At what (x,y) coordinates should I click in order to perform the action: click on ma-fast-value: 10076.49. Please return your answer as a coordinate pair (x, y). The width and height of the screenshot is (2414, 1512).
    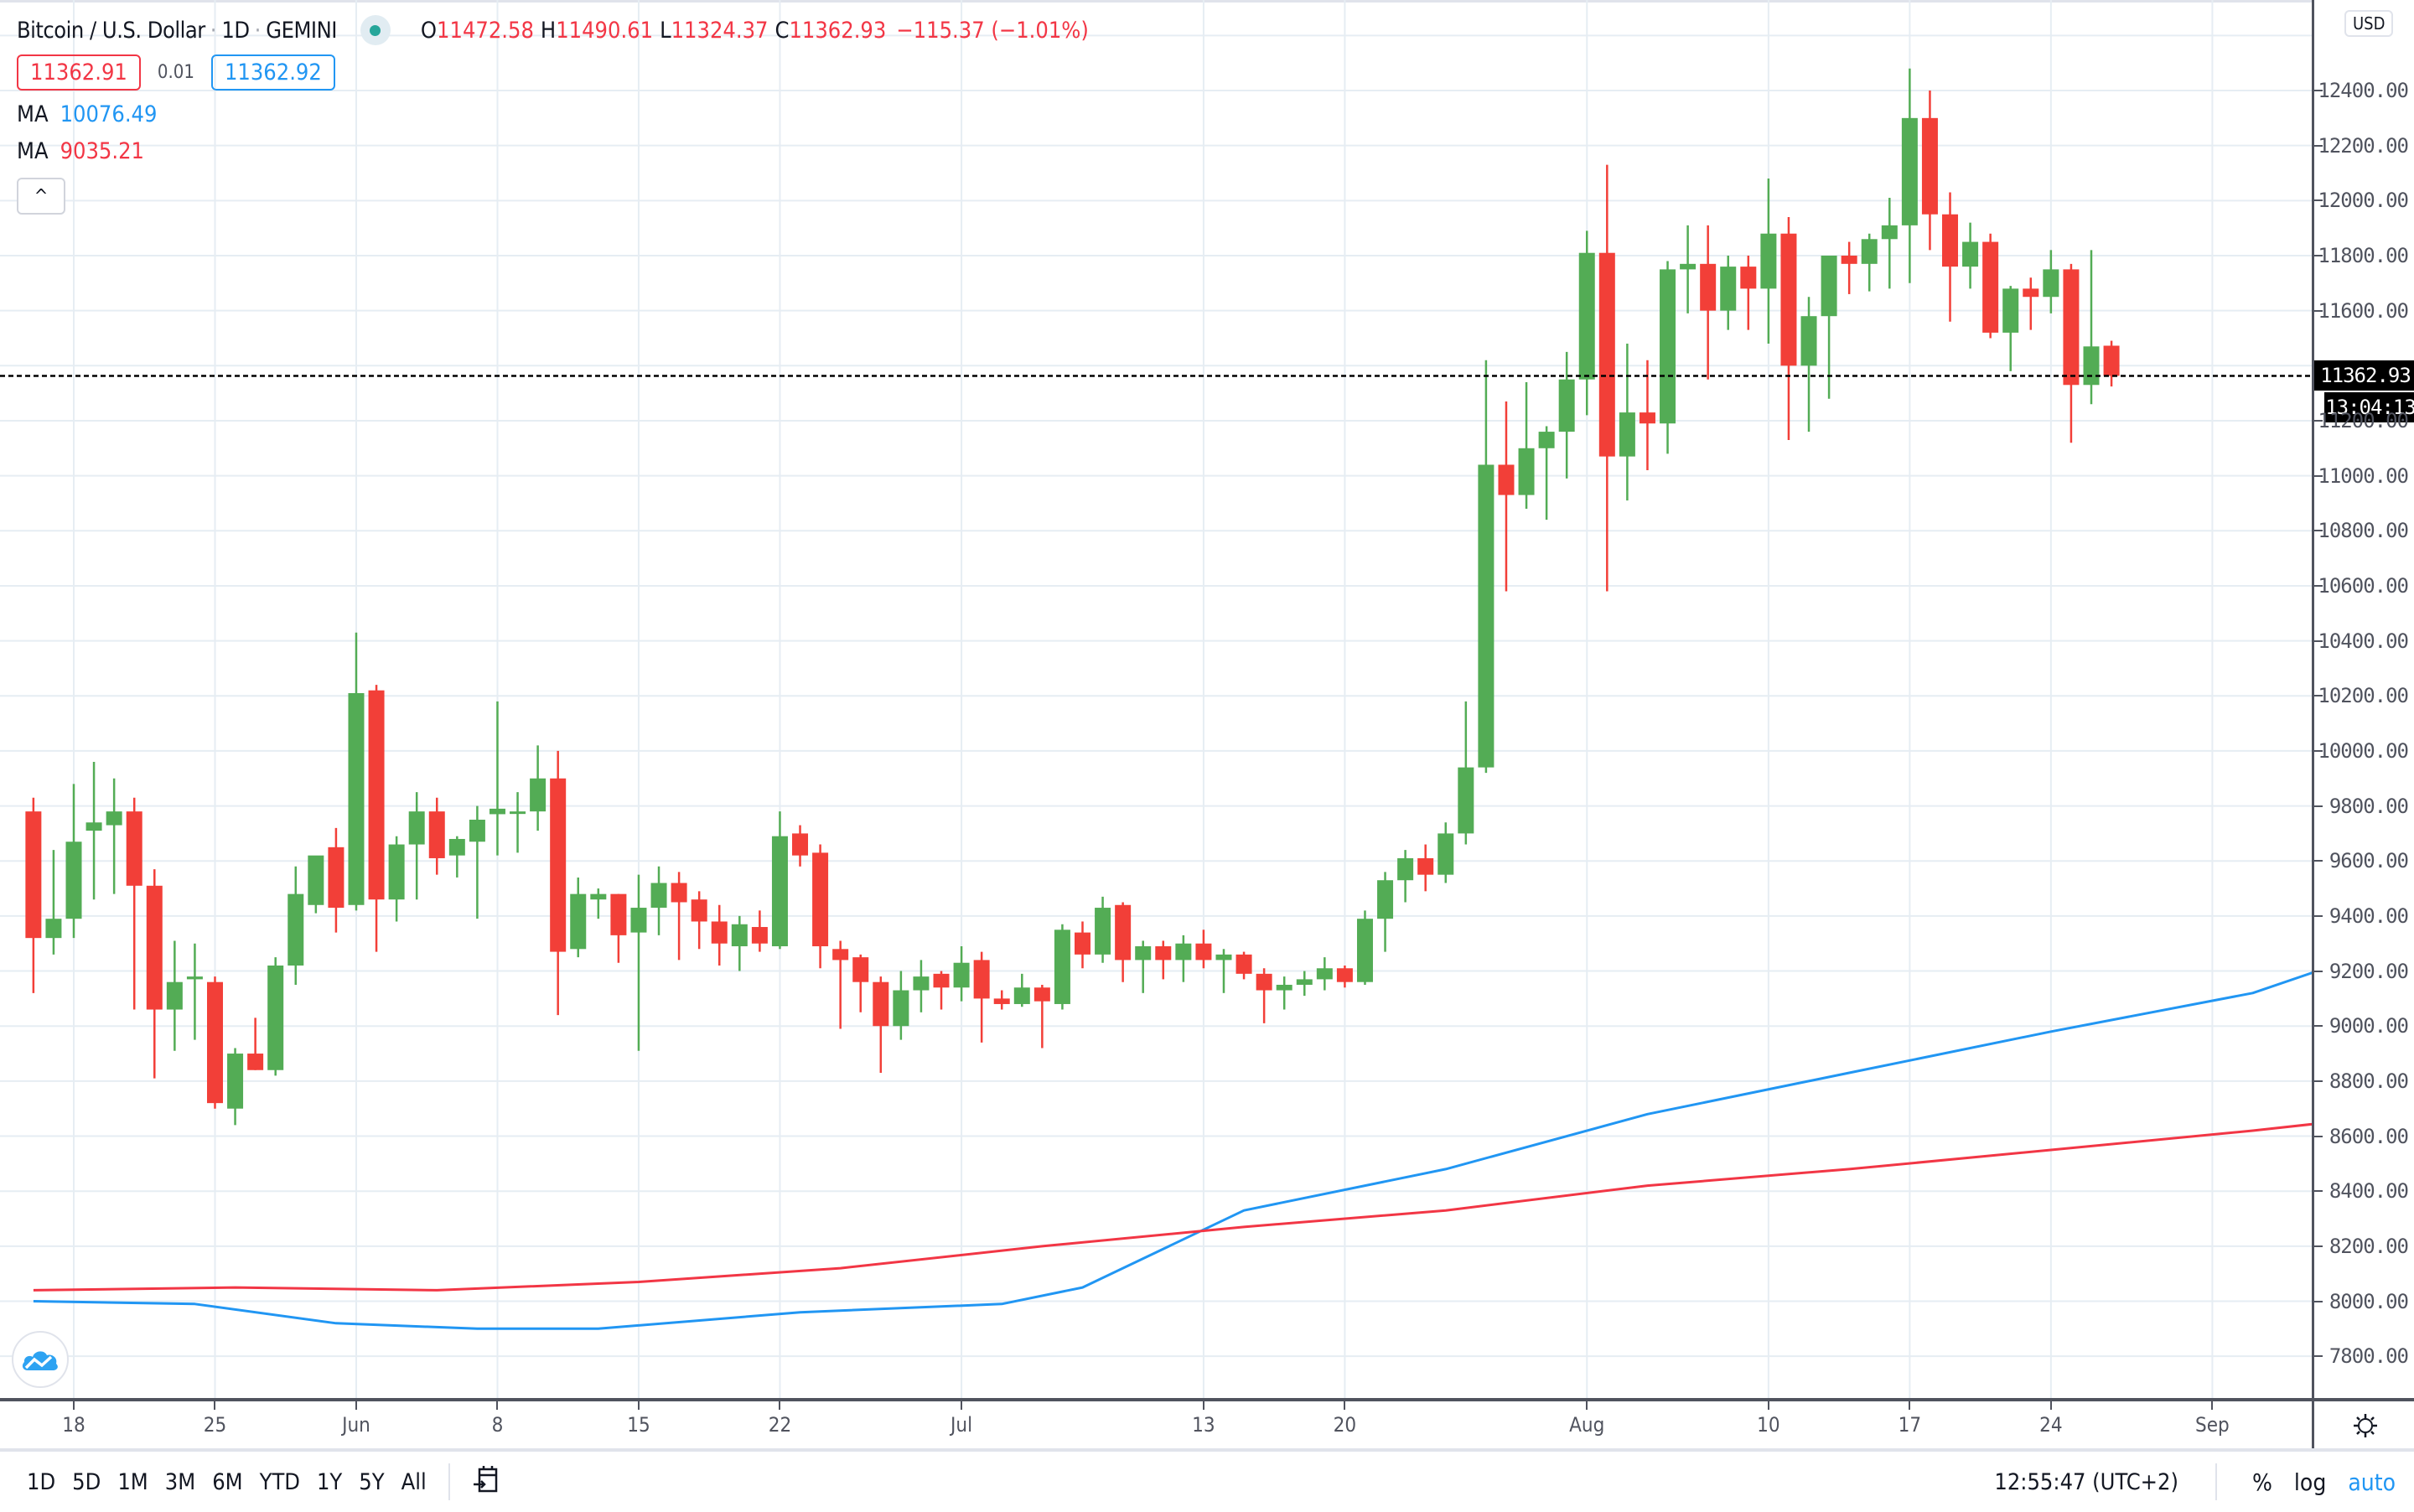
    Looking at the image, I should click on (109, 114).